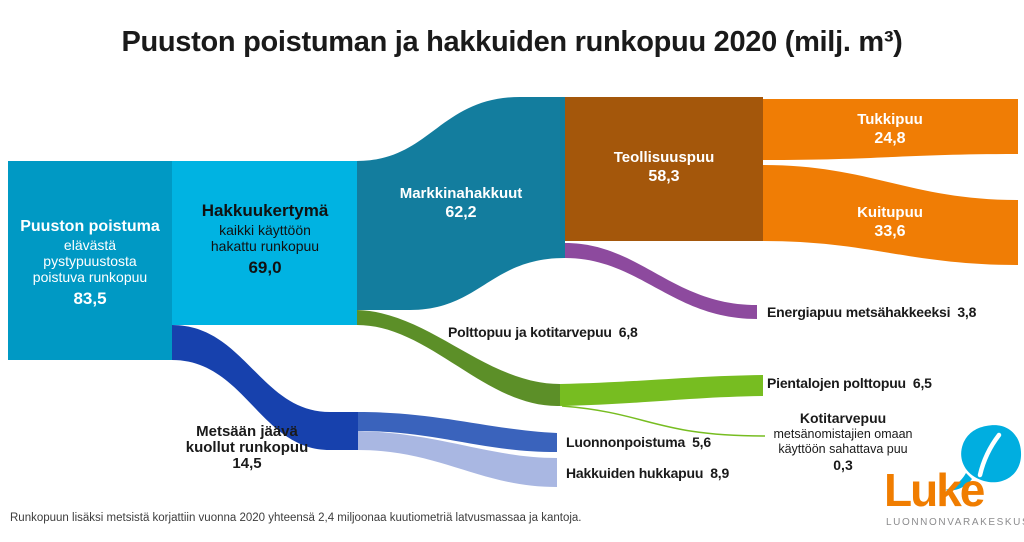 The width and height of the screenshot is (1024, 542). What do you see at coordinates (664, 176) in the screenshot?
I see `teollisuuspuu-value: 58,3` at bounding box center [664, 176].